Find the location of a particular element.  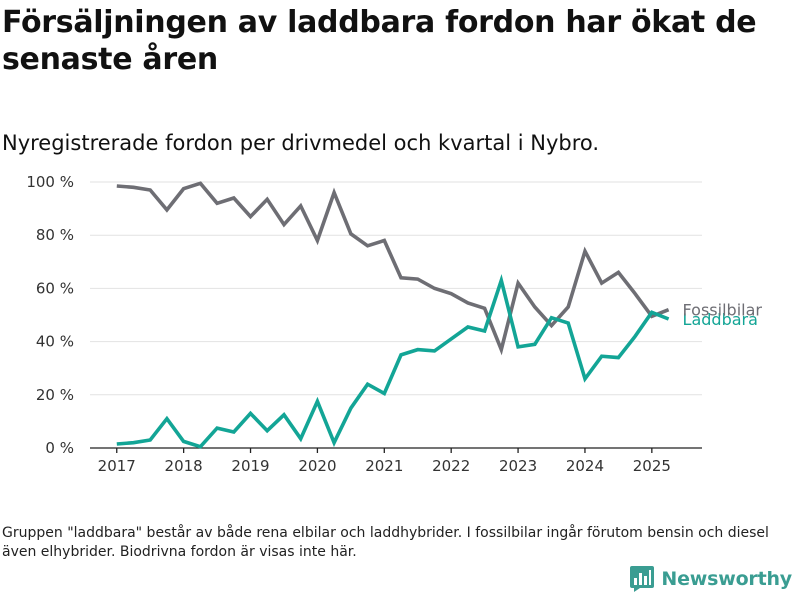

x-tick-label: 2023 is located at coordinates (518, 466).